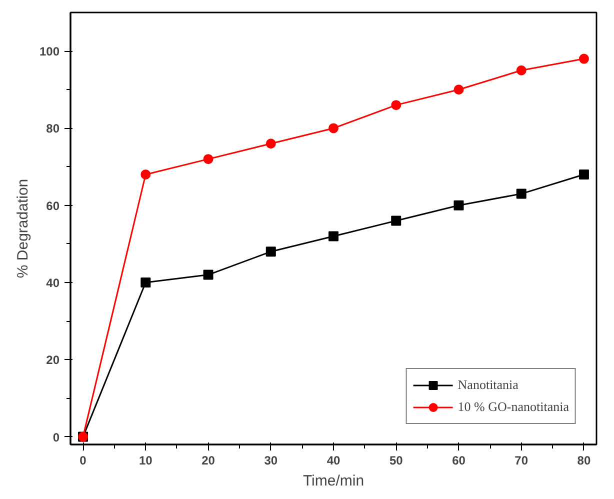 This screenshot has width=614, height=499. Describe the element at coordinates (396, 461) in the screenshot. I see `x-tick-label: 50` at that location.